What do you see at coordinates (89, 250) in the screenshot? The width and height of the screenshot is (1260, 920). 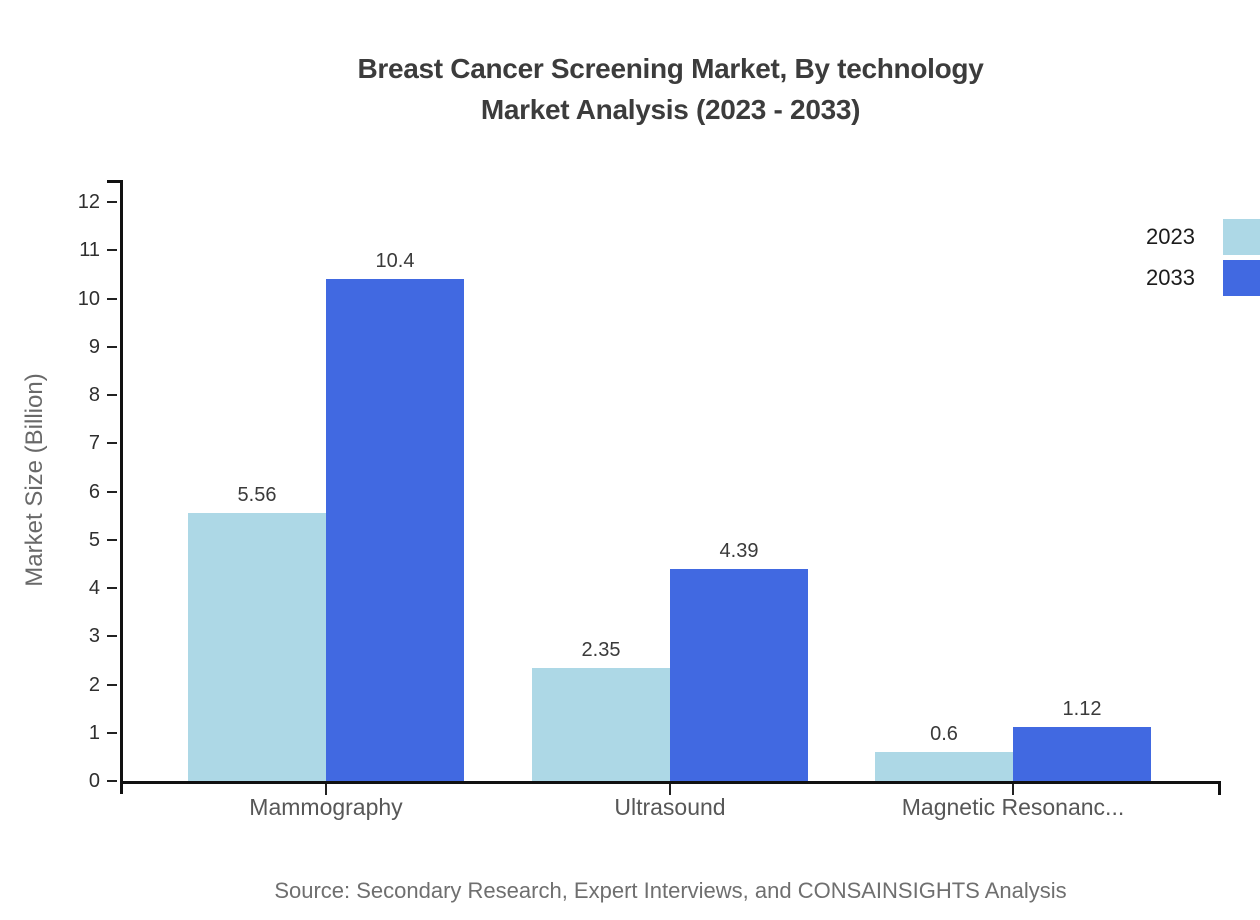 I see `y-tick-label-11: 11` at bounding box center [89, 250].